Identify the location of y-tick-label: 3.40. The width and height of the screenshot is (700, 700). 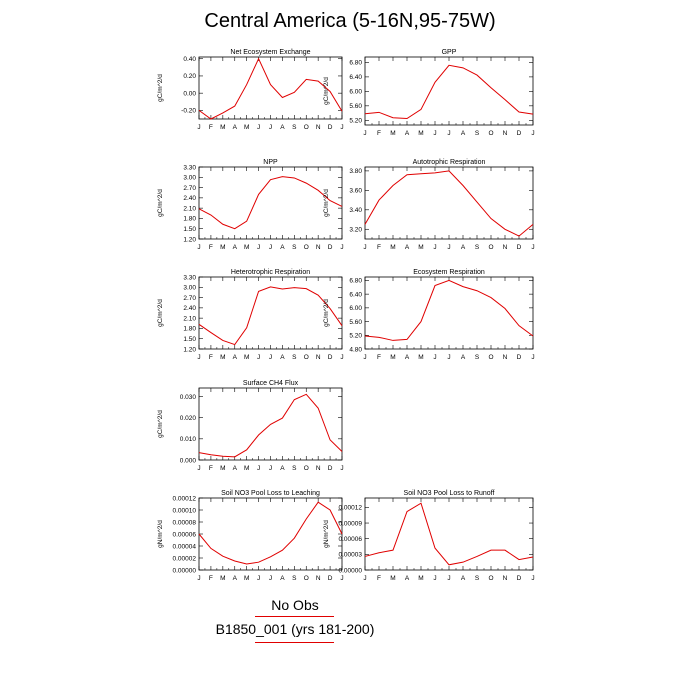
(355, 210).